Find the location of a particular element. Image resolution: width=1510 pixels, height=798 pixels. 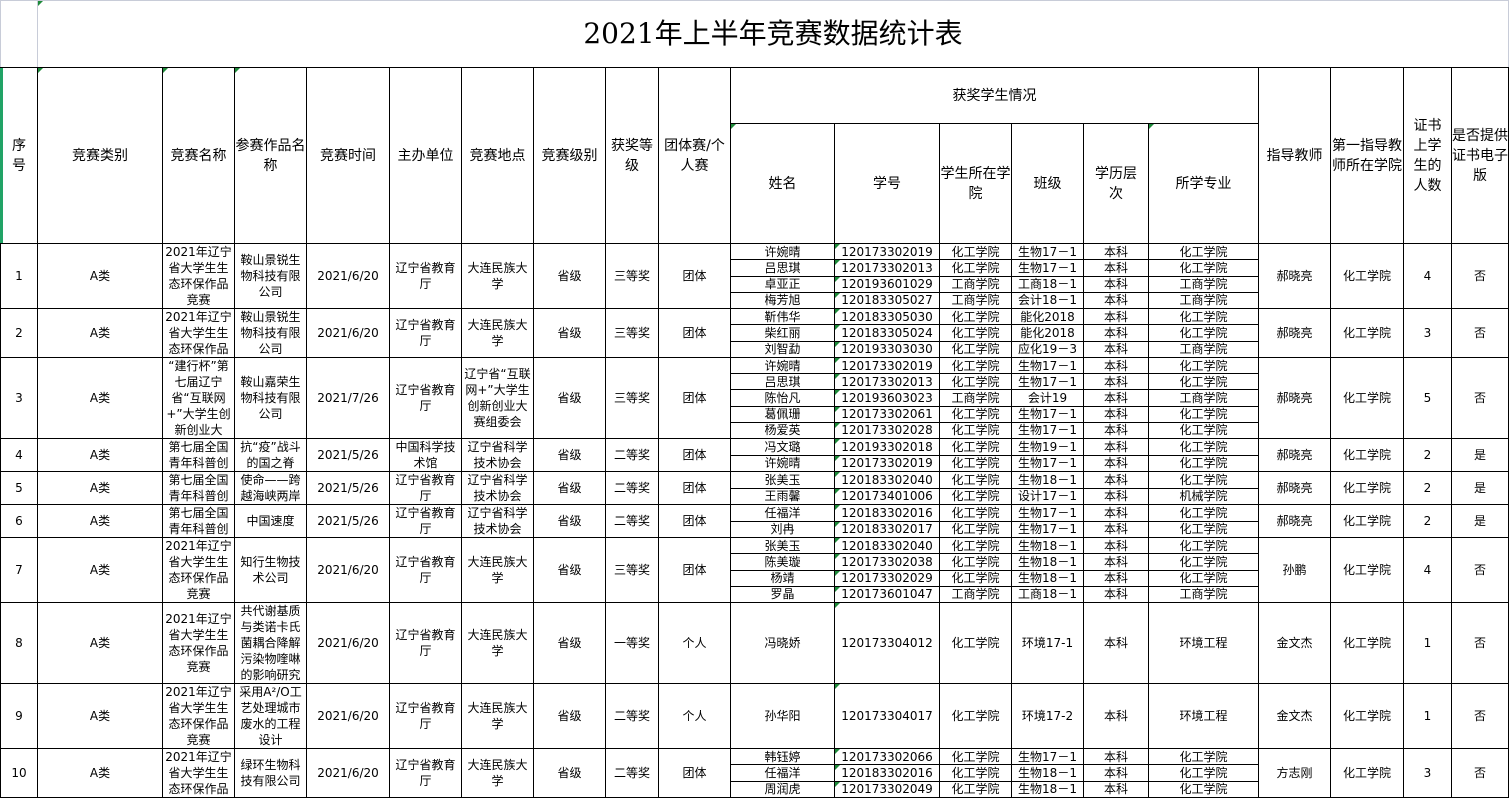

student-name-cell: 柴红丽 is located at coordinates (782, 333).